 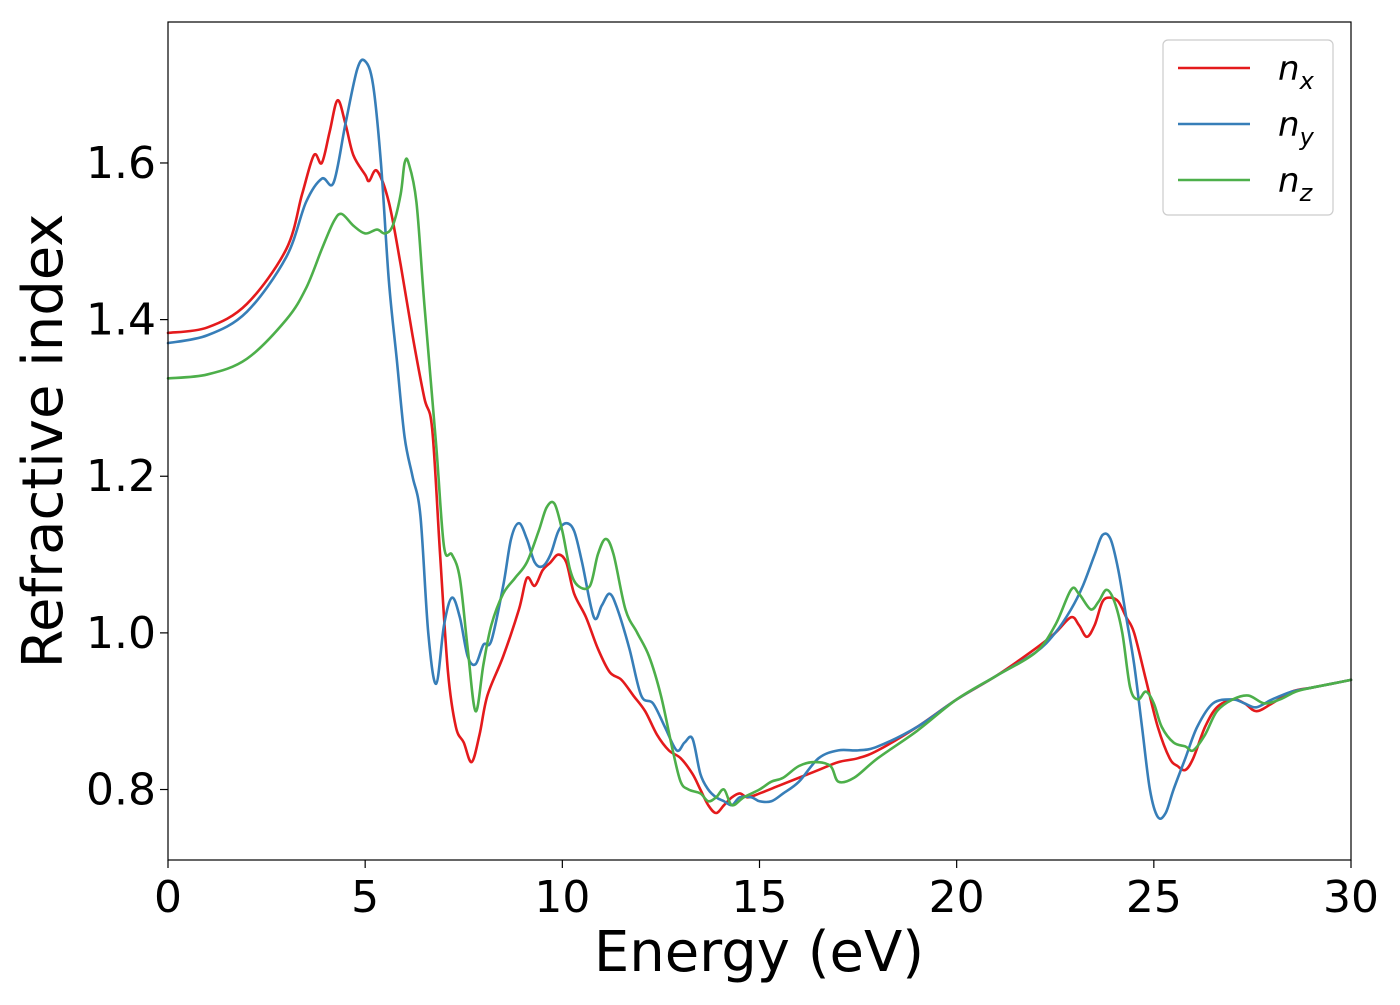 I want to click on x-axis-ticks: 0 5 10 15 20 25 30, so click(x=766, y=891).